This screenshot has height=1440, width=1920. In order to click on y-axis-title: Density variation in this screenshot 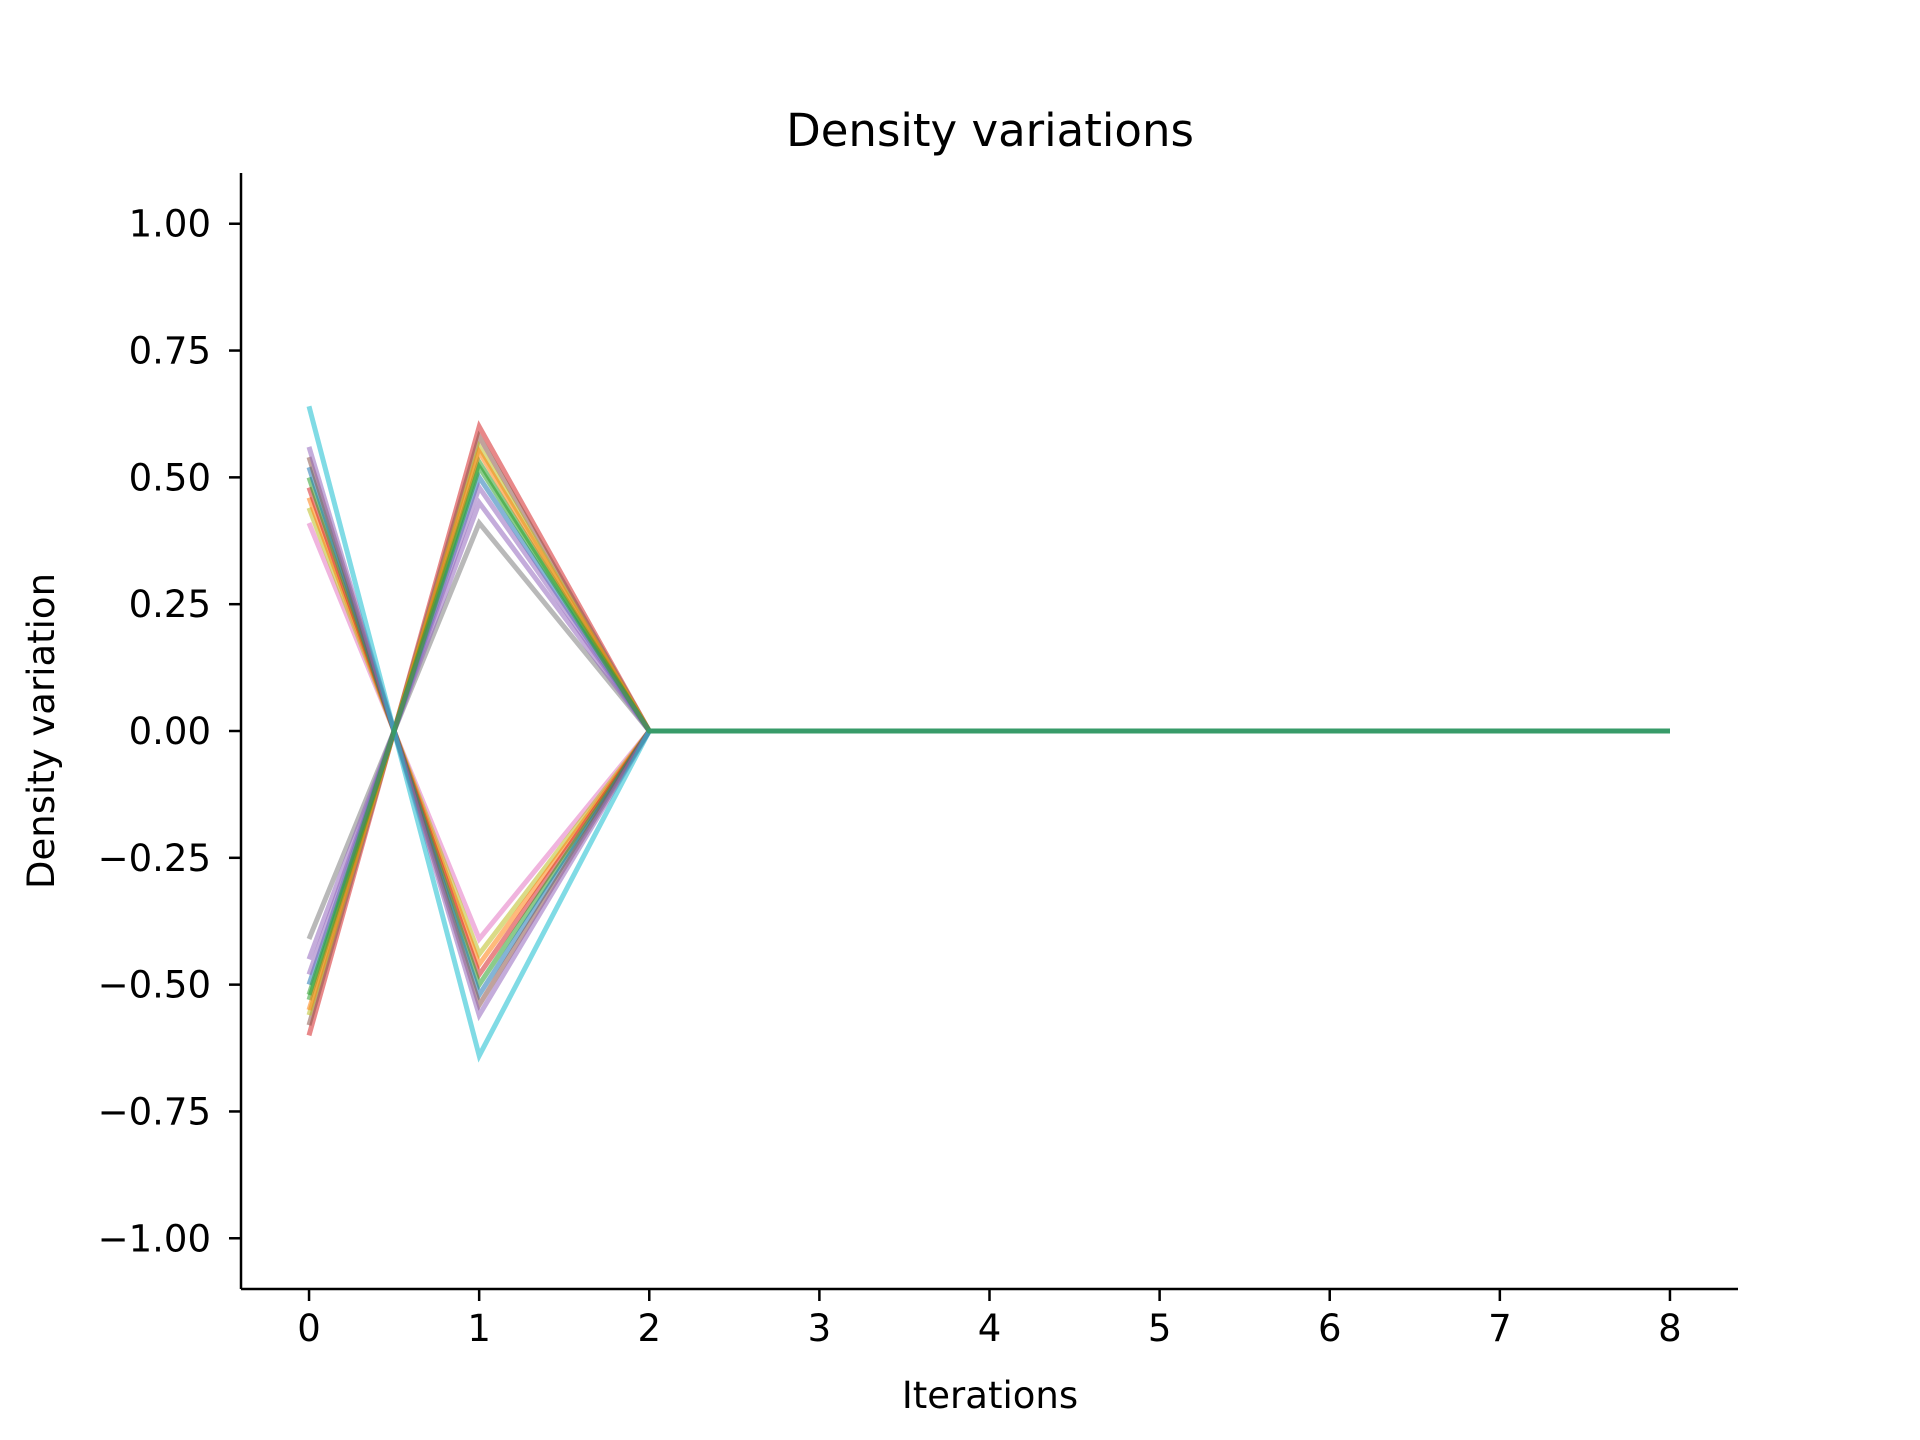, I will do `click(41, 731)`.